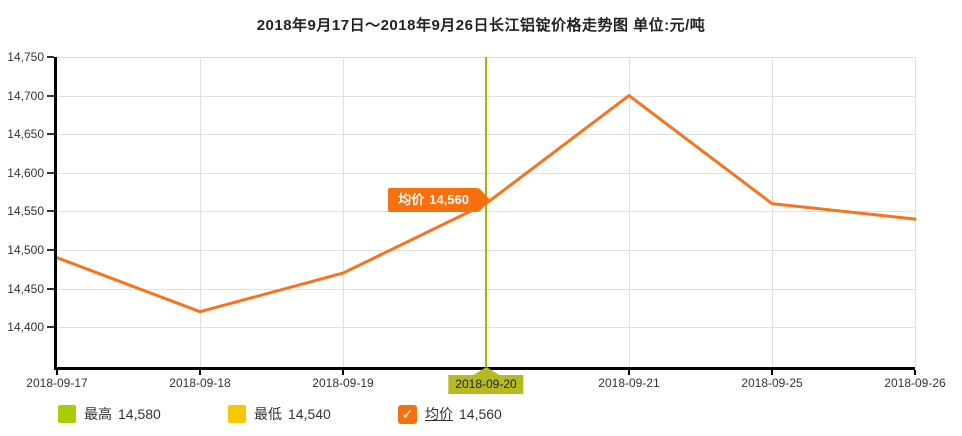  I want to click on y-axis-label: 14,450, so click(25, 288).